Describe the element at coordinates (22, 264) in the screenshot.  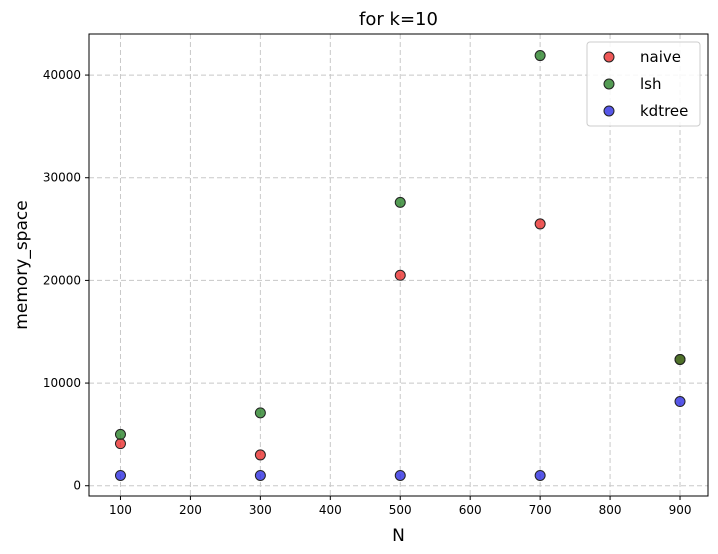
I see `y-axis-label: memory_space` at that location.